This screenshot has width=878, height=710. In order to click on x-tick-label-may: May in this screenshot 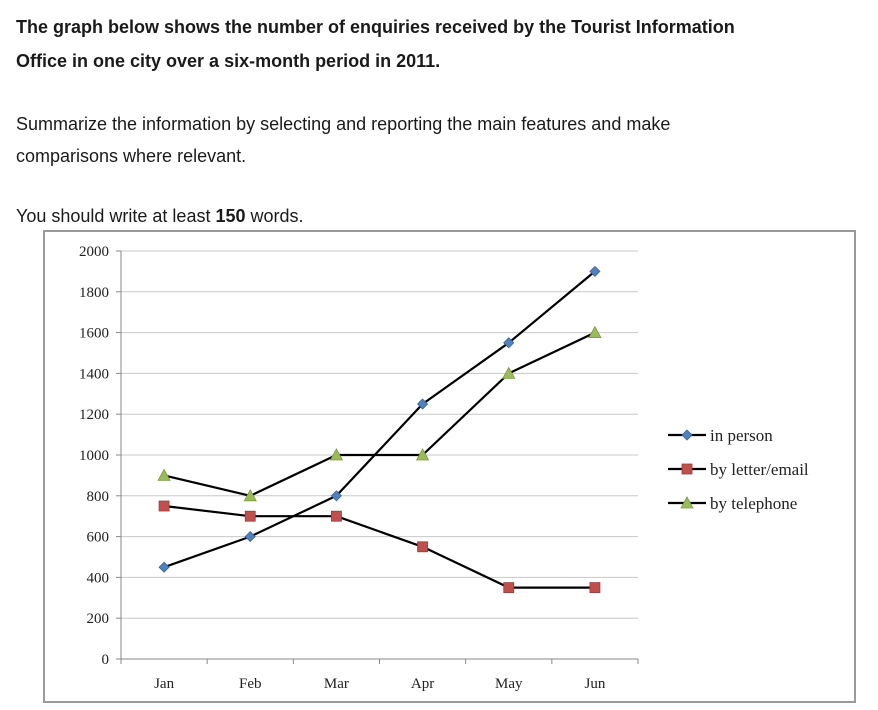, I will do `click(509, 684)`.